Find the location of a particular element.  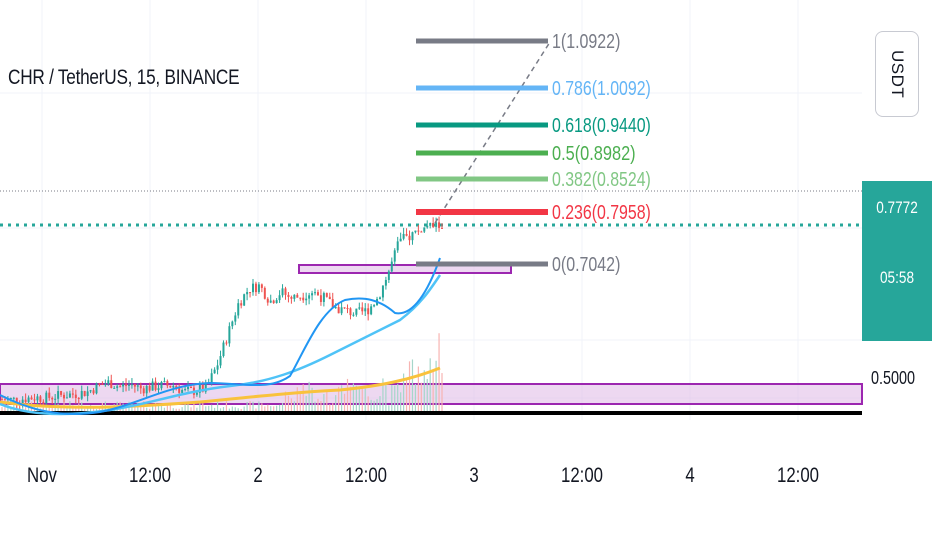

fib-label-0_5: 0.5(0.8982) is located at coordinates (594, 154).